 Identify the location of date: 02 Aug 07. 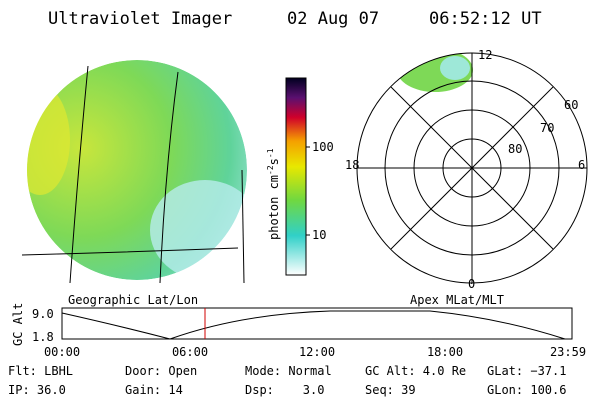
(333, 19).